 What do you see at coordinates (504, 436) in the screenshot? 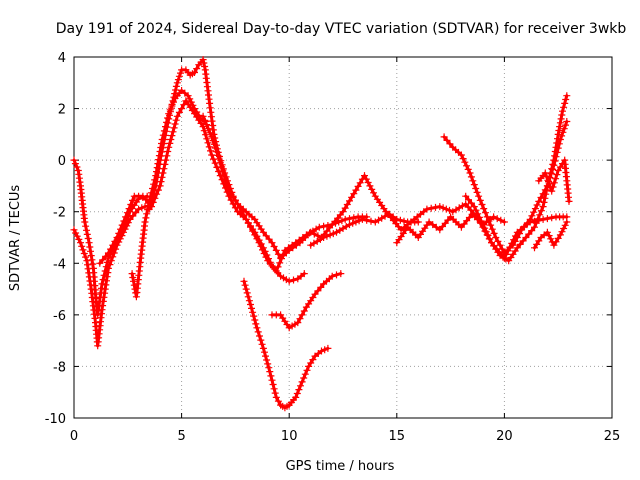
I see `x-tick-label: 20` at bounding box center [504, 436].